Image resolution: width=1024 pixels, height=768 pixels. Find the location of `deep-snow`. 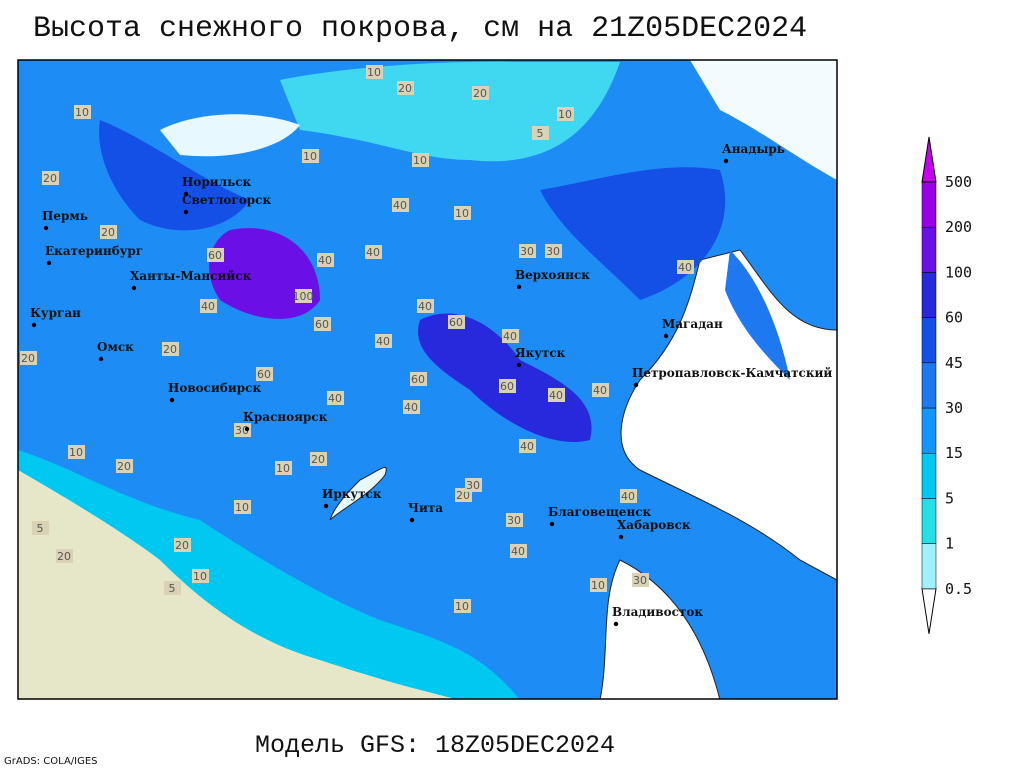

deep-snow is located at coordinates (175, 175).